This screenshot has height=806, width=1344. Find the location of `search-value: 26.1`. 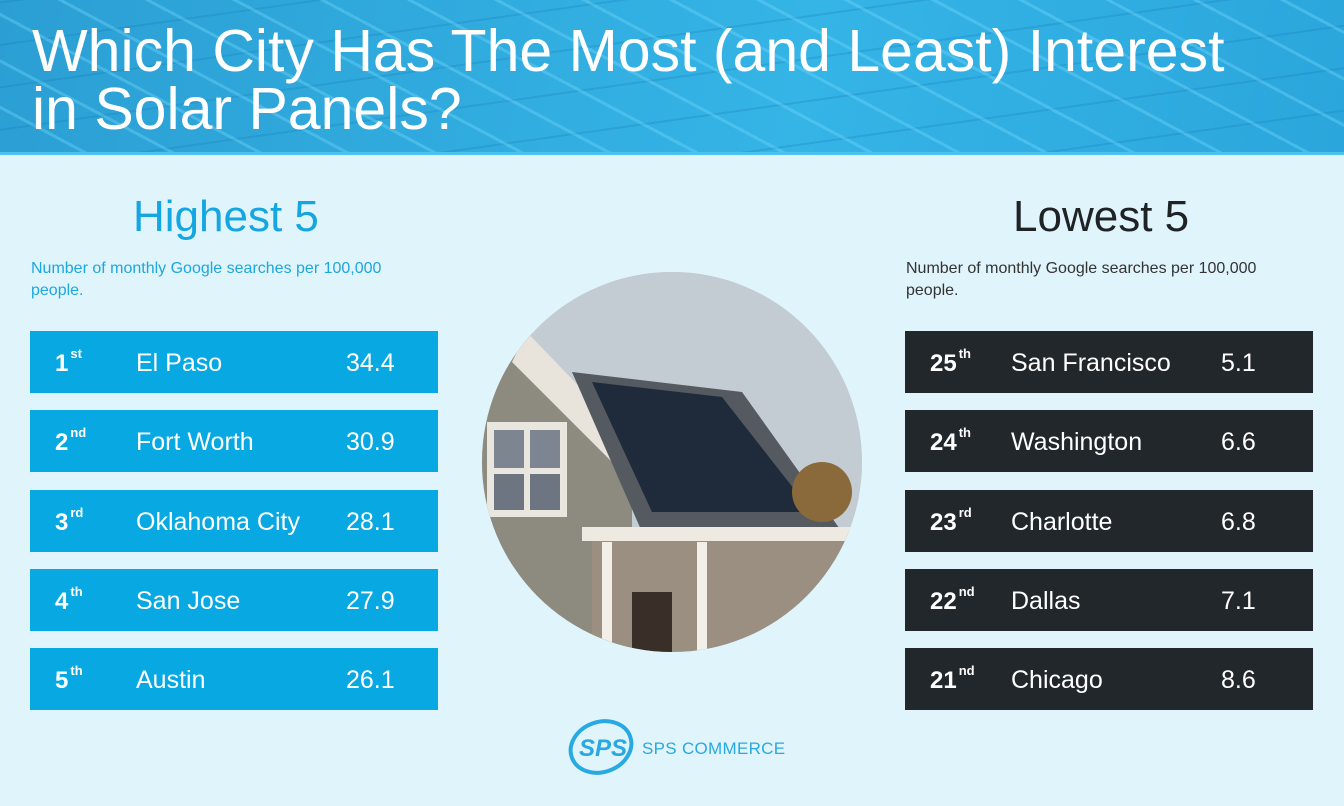

search-value: 26.1 is located at coordinates (370, 680).